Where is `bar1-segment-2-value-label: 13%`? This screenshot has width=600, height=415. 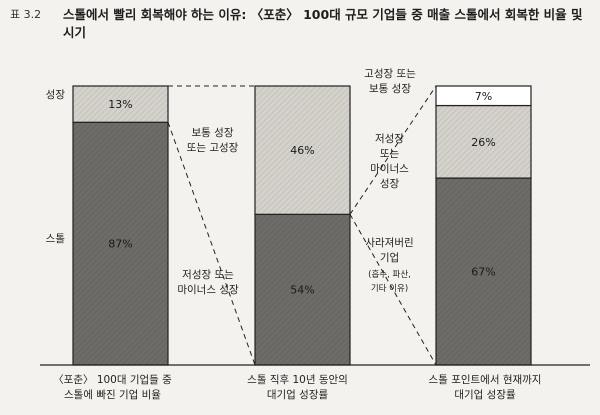 bar1-segment-2-value-label: 13% is located at coordinates (120, 104).